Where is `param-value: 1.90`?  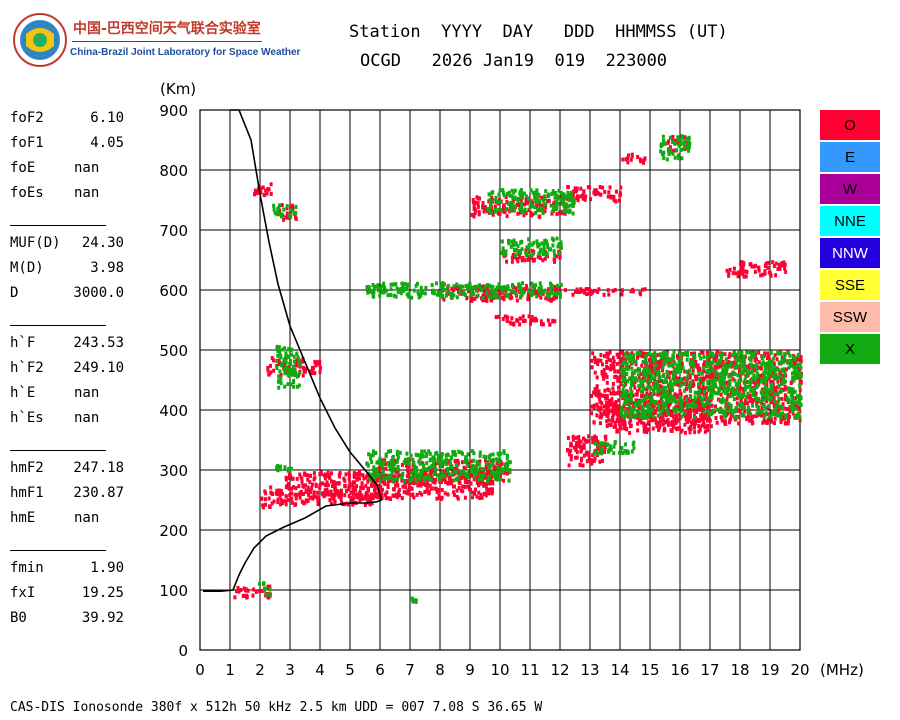 param-value: 1.90 is located at coordinates (107, 568).